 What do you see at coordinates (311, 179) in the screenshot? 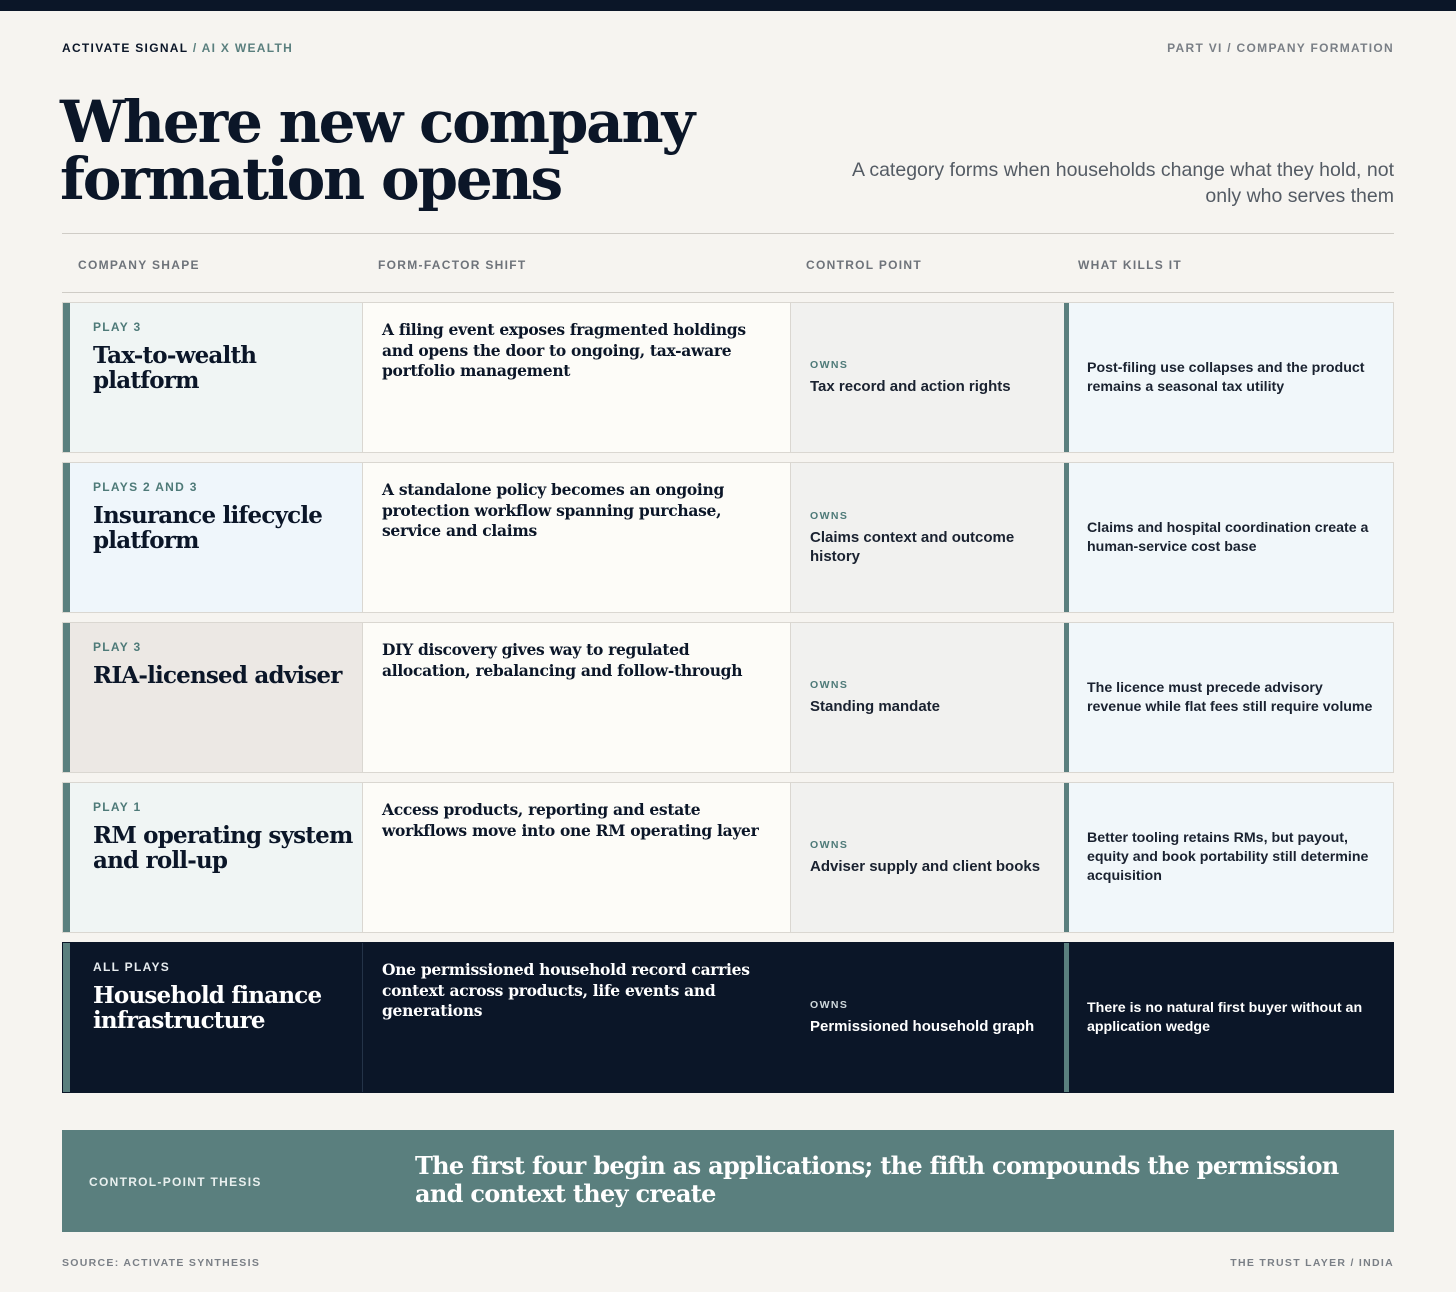
I see `title-line-2: formation opens` at bounding box center [311, 179].